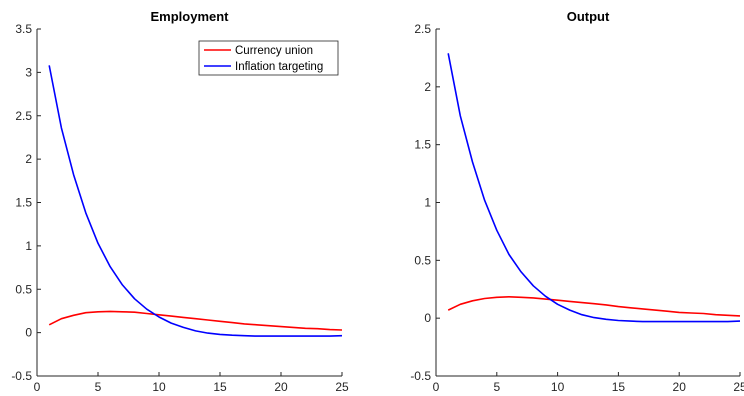 The image size is (744, 396). Describe the element at coordinates (588, 16) in the screenshot. I see `chart-title: Output` at that location.